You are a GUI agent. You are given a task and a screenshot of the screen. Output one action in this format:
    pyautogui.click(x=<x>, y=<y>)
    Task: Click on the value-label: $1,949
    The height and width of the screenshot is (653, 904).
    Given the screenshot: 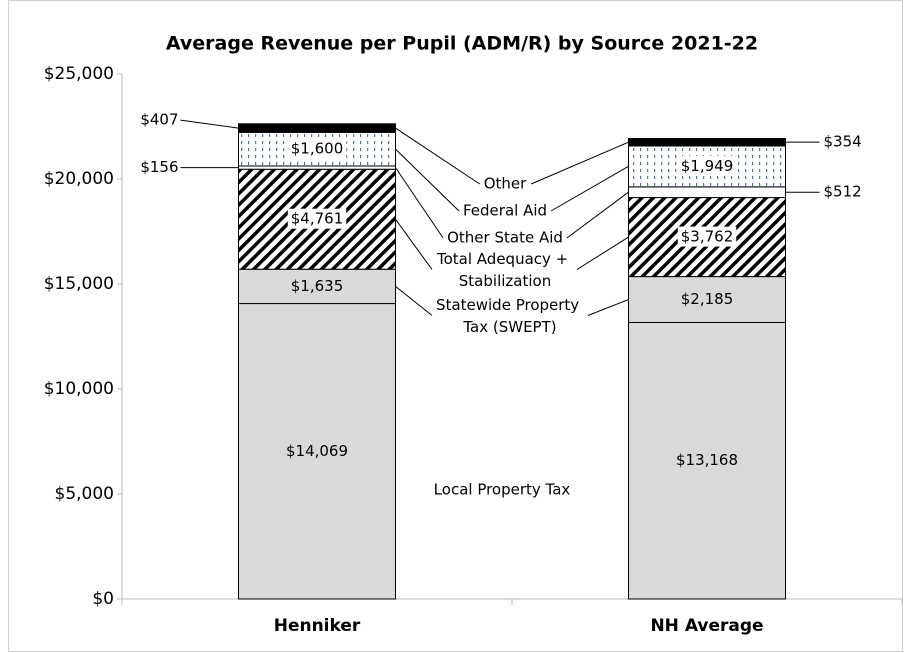 What is the action you would take?
    pyautogui.click(x=707, y=166)
    